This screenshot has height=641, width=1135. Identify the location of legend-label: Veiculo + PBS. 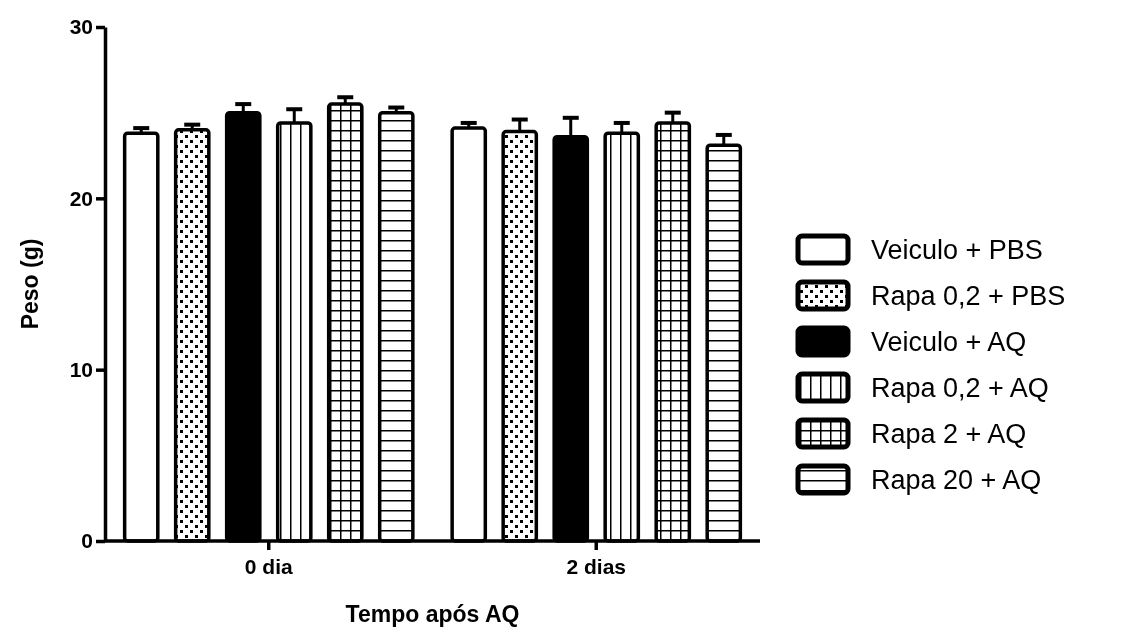
(957, 250).